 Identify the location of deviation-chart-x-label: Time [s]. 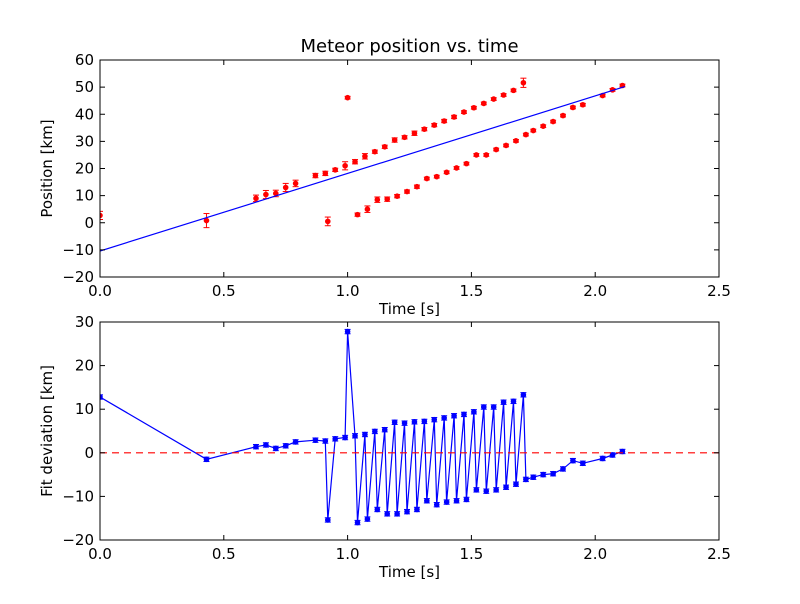
(409, 572).